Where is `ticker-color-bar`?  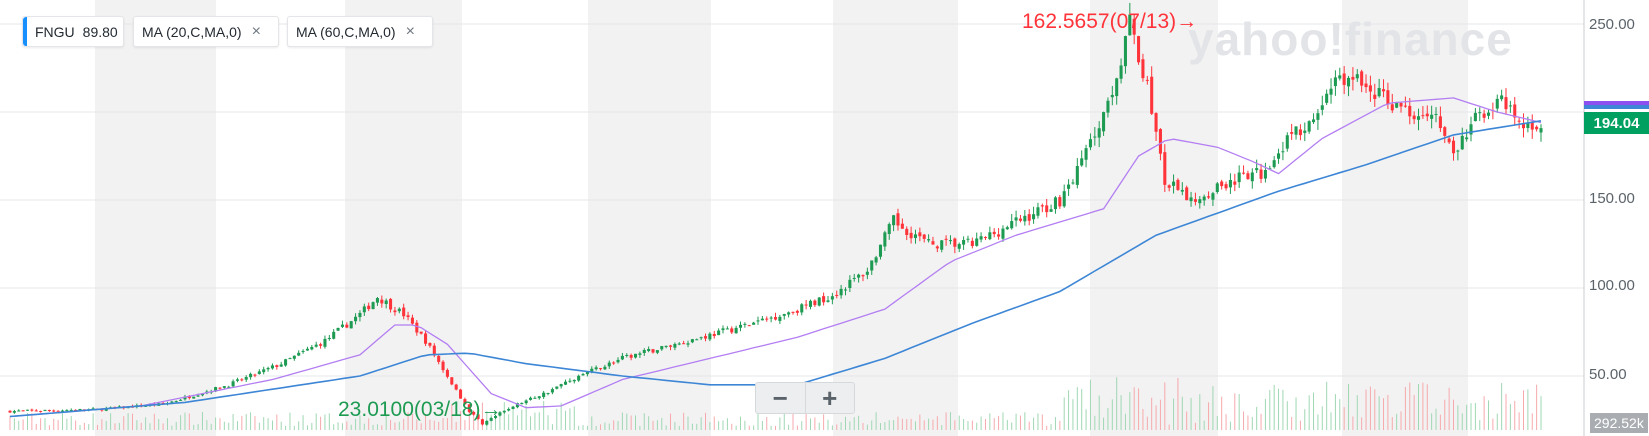 ticker-color-bar is located at coordinates (25, 31).